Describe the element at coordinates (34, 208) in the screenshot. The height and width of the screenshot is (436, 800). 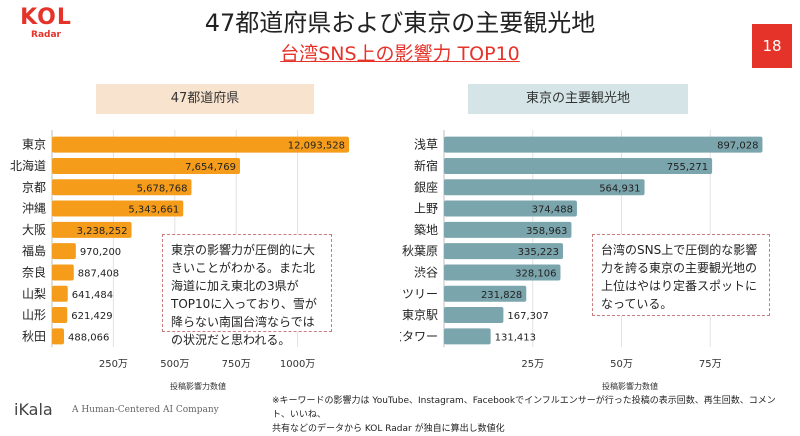
I see `category-label: 沖縄` at that location.